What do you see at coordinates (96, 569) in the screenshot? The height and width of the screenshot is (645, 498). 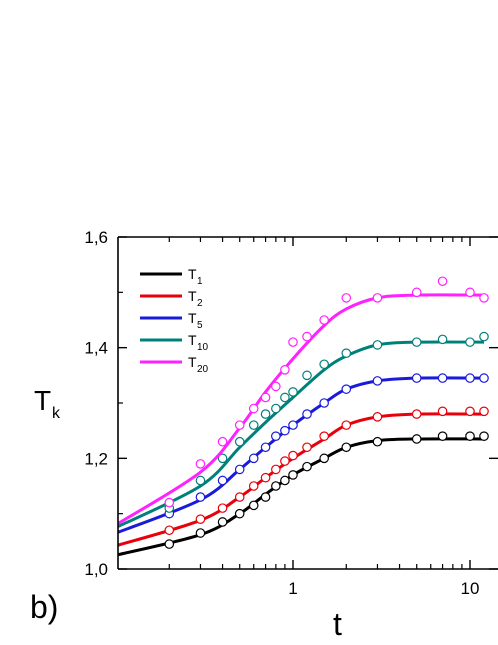 I see `y-tick-label: 1,0` at bounding box center [96, 569].